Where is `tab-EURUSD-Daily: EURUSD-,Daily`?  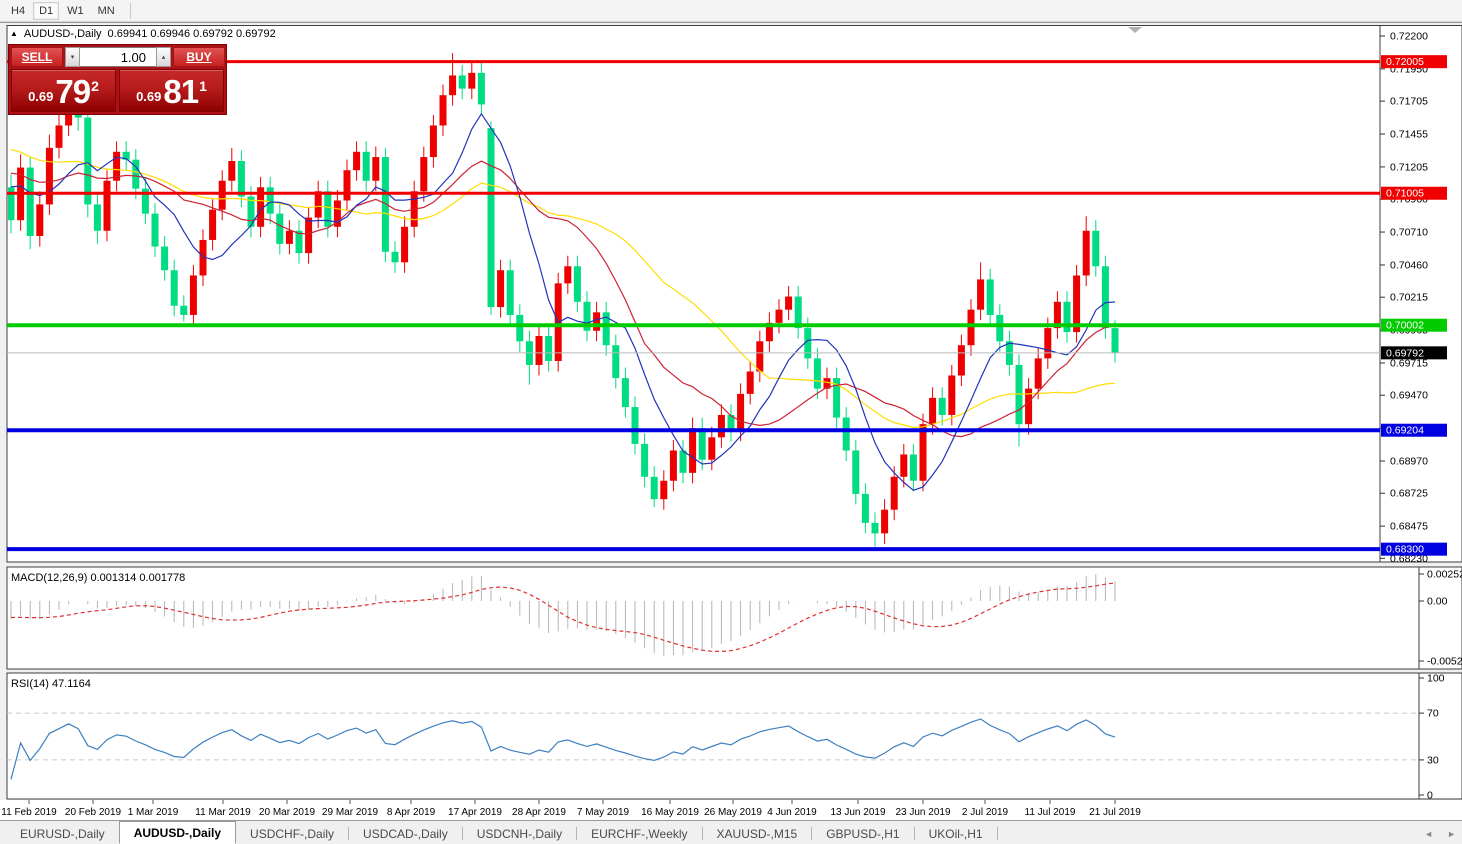
tab-EURUSD-Daily: EURUSD-,Daily is located at coordinates (62, 833).